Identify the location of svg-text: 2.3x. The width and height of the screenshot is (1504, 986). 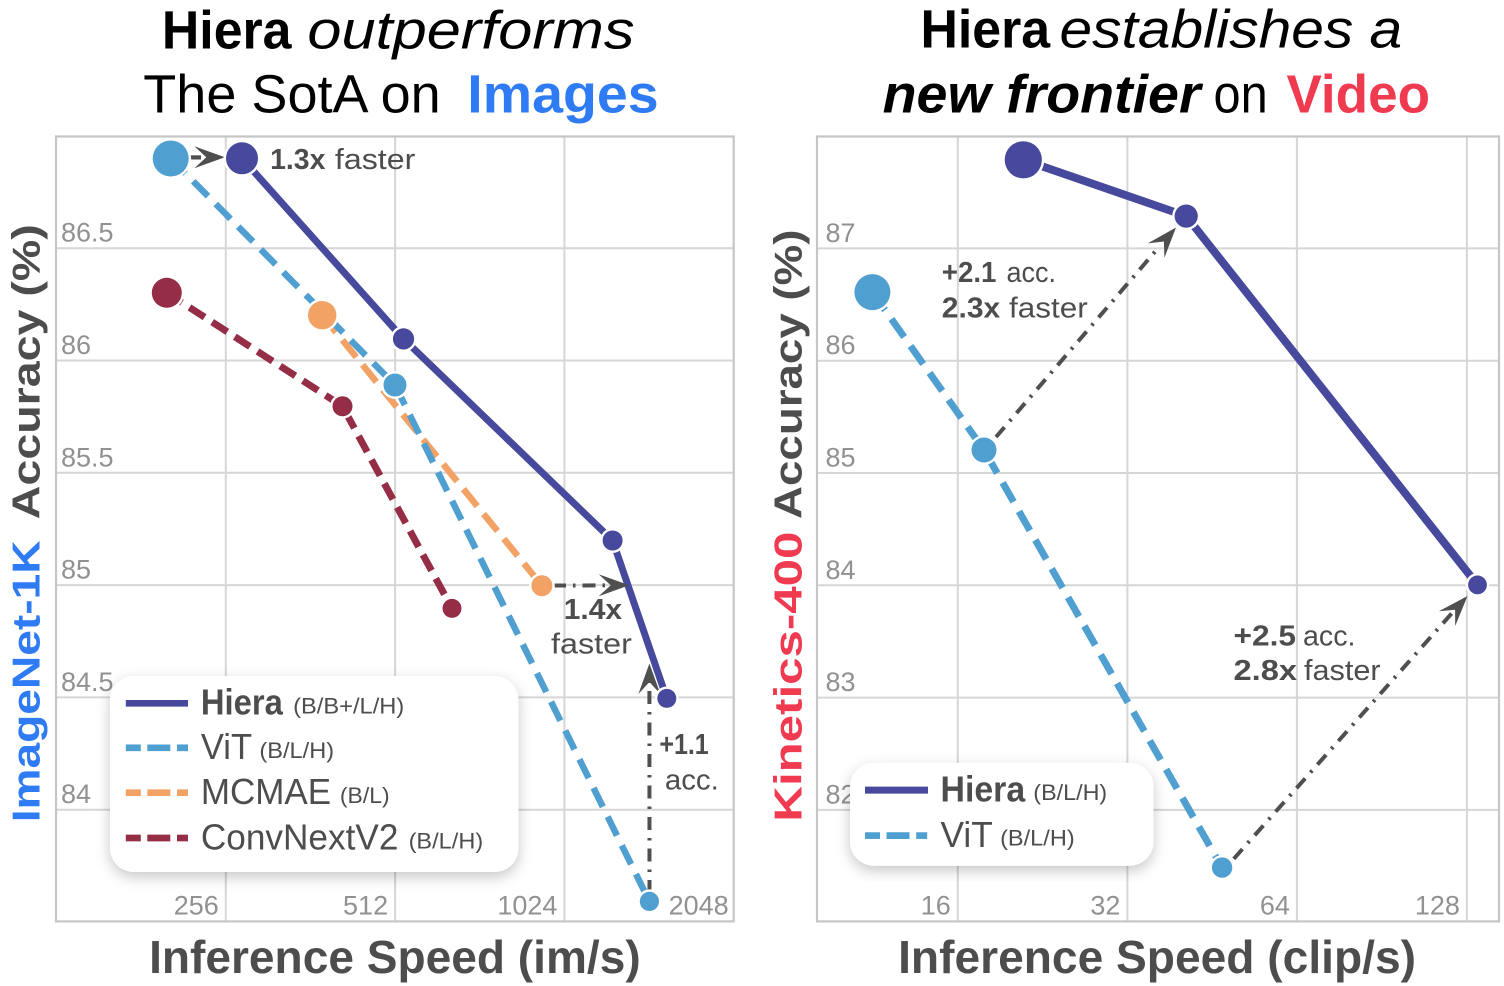
(971, 309).